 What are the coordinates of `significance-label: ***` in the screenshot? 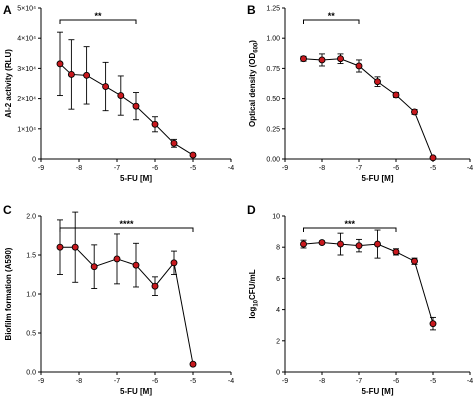 It's located at (349, 224).